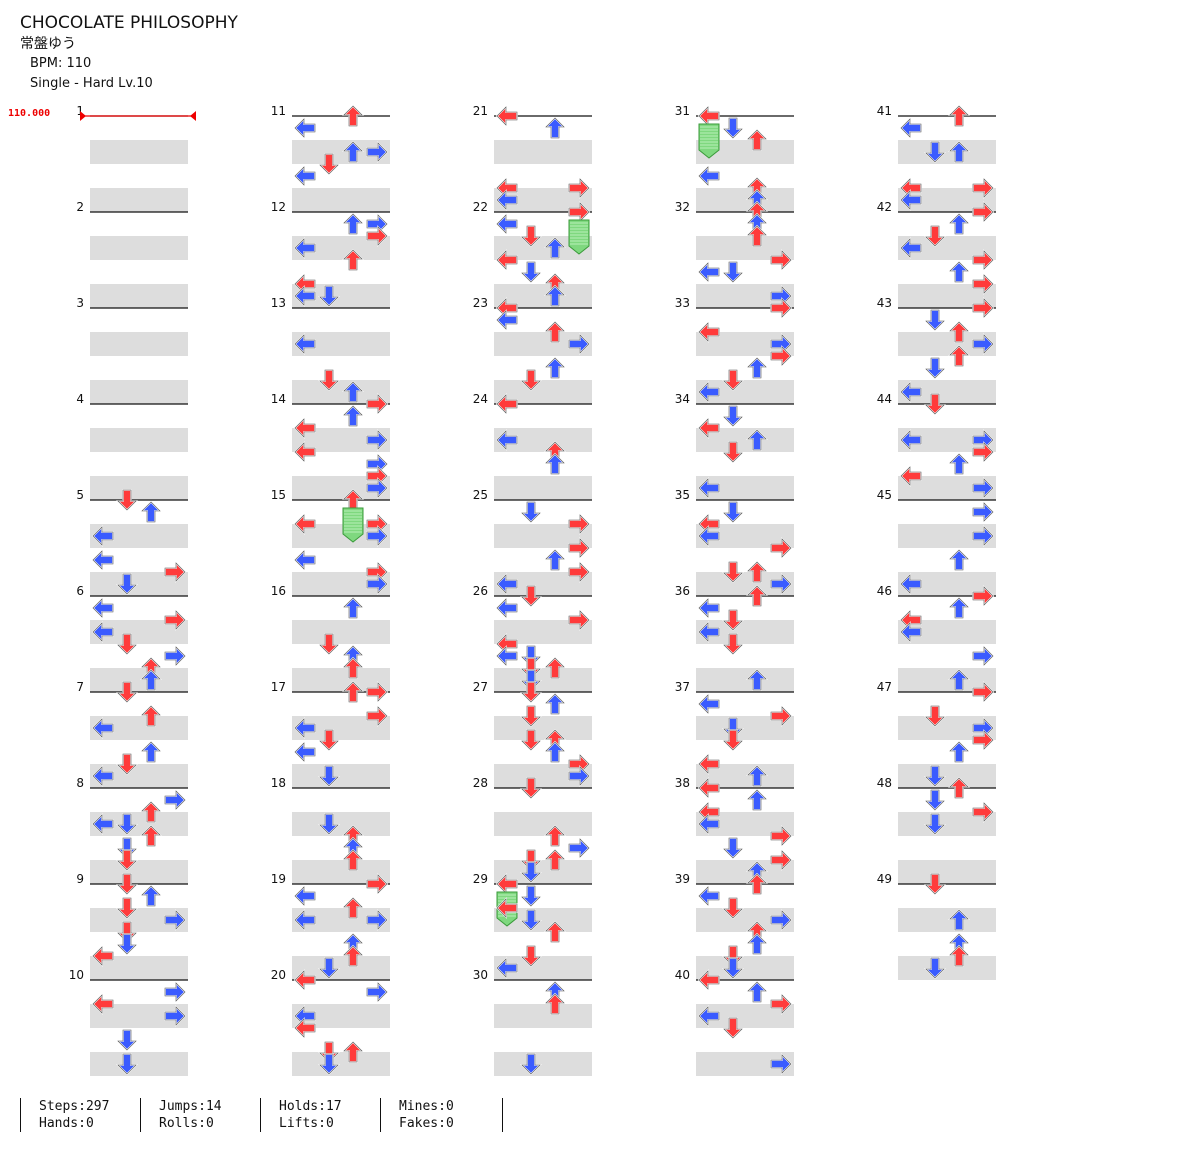  I want to click on measure-number: 21, so click(480, 111).